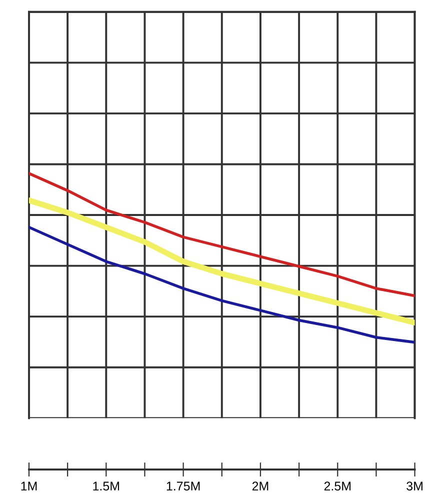 Image resolution: width=446 pixels, height=496 pixels. Describe the element at coordinates (106, 486) in the screenshot. I see `x-tick-label: 1.5M` at that location.